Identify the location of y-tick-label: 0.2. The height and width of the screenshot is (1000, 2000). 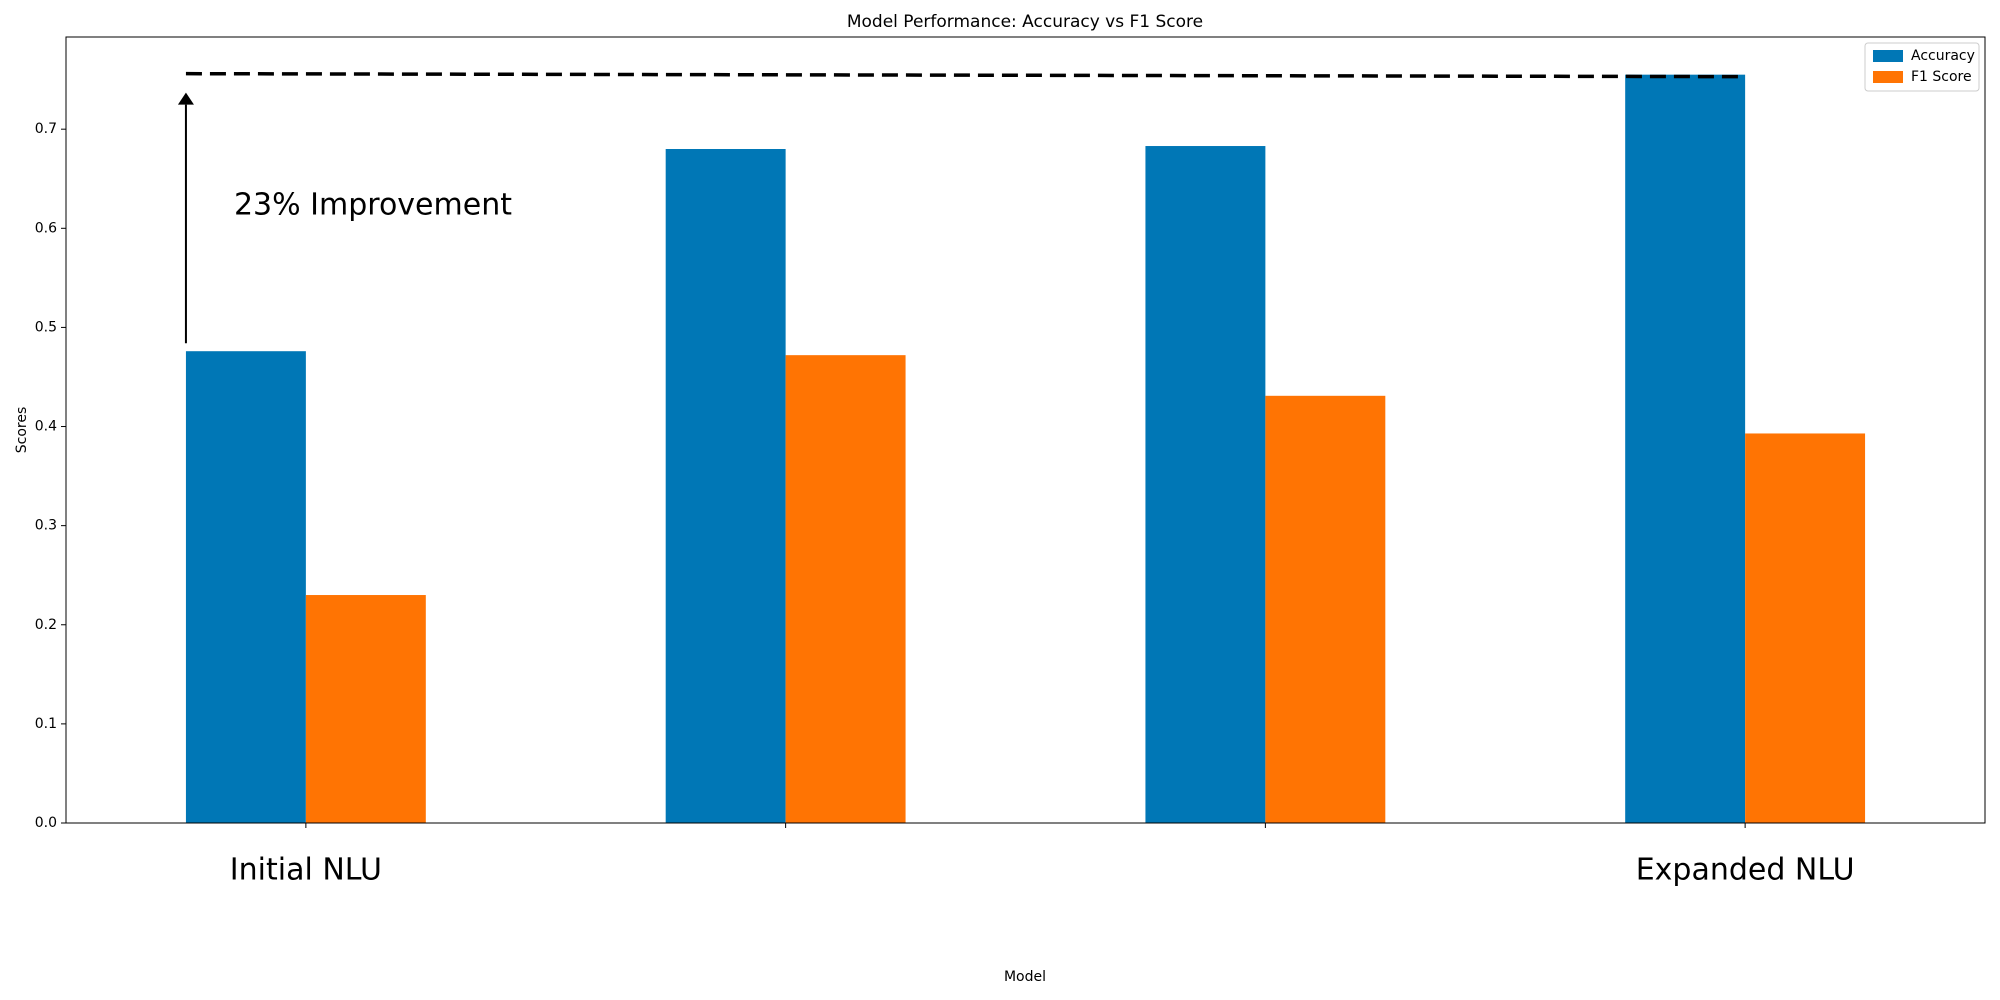
(46, 625).